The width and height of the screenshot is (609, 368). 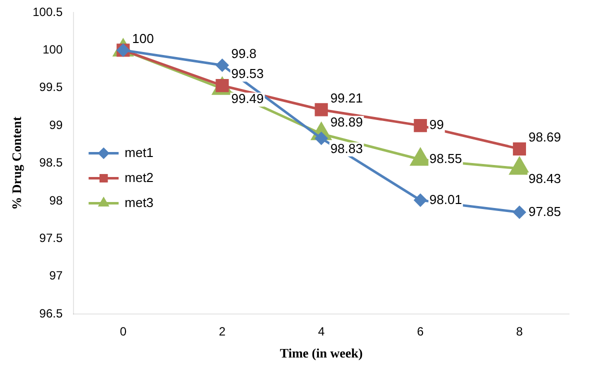 What do you see at coordinates (56, 200) in the screenshot?
I see `y-tick-label: 98` at bounding box center [56, 200].